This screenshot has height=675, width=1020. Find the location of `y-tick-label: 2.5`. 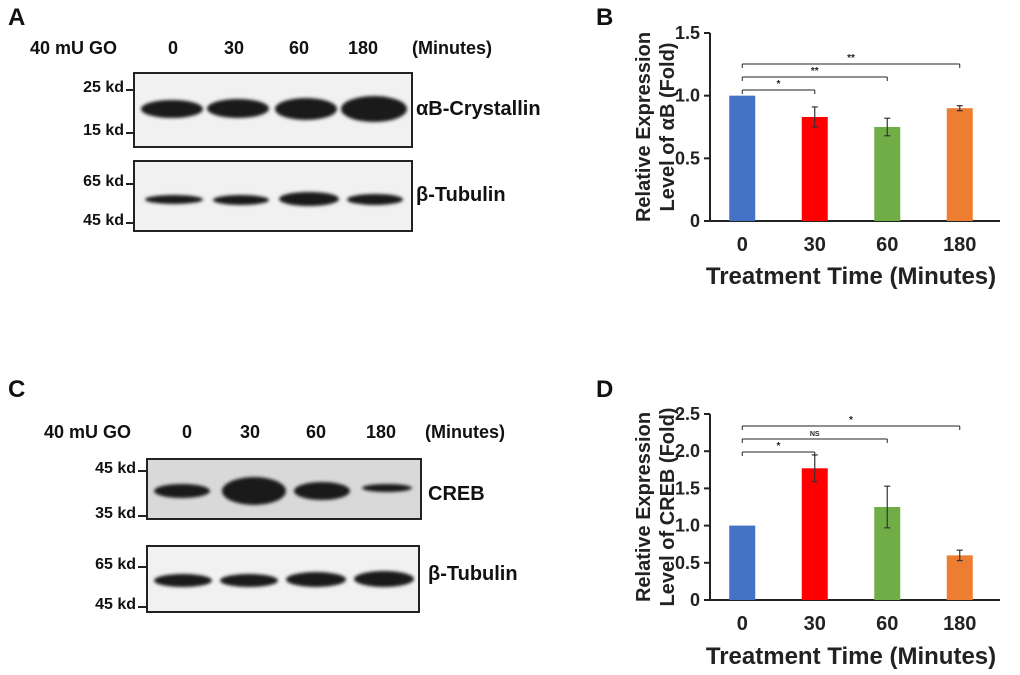

y-tick-label: 2.5 is located at coordinates (687, 414).